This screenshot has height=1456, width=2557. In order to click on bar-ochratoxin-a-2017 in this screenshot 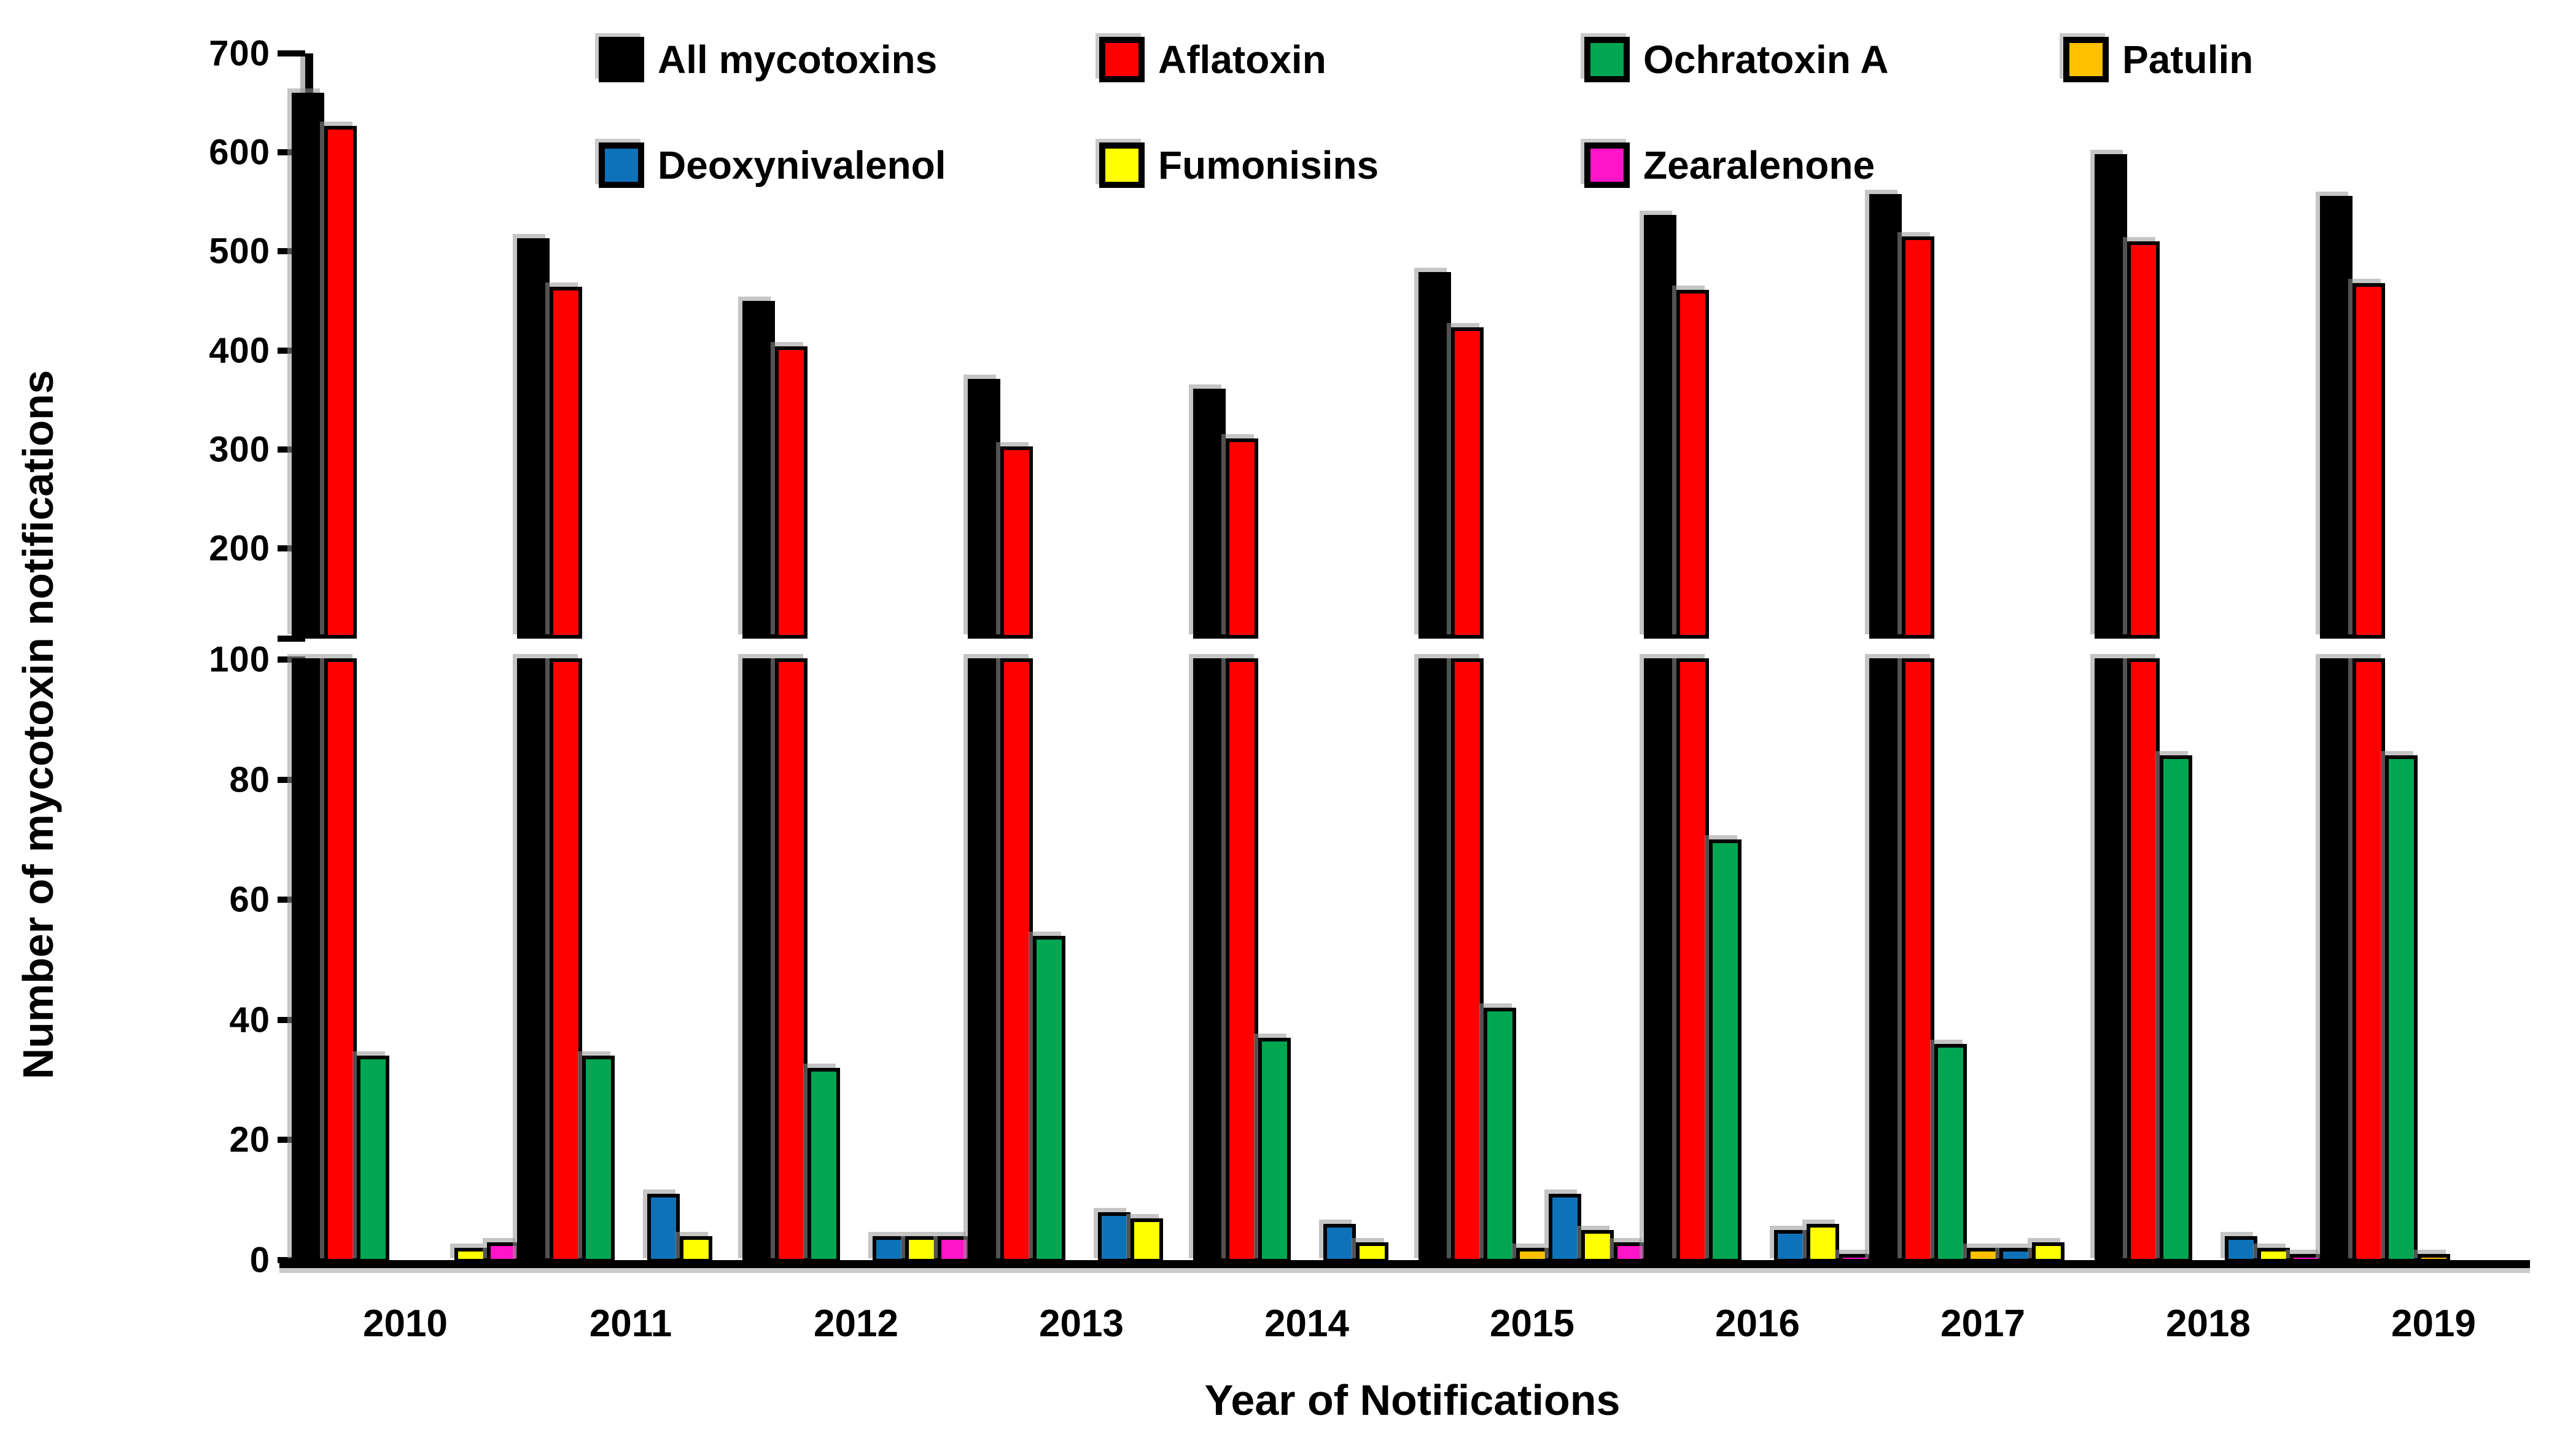, I will do `click(1950, 1153)`.